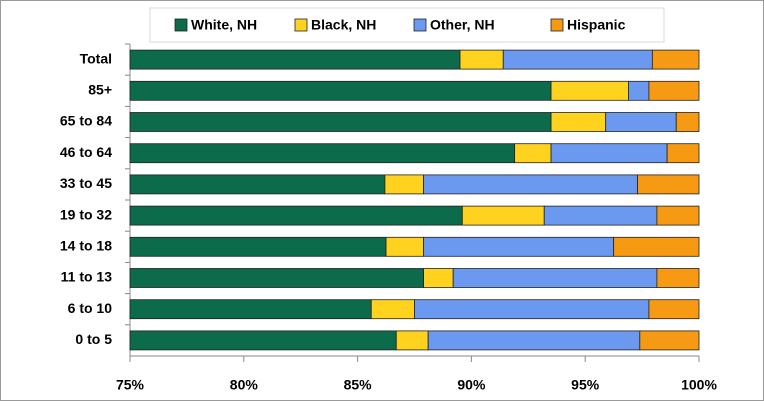  Describe the element at coordinates (224, 25) in the screenshot. I see `legend-label: White, NH` at that location.